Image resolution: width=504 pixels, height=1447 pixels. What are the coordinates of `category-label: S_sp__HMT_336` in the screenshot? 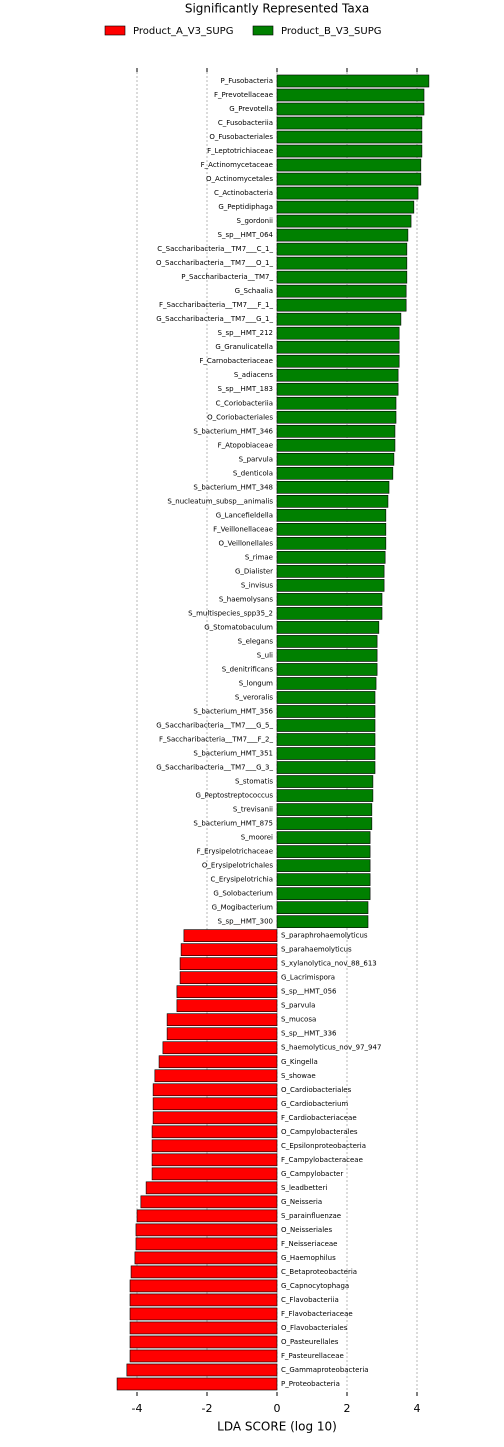 It's located at (309, 1034).